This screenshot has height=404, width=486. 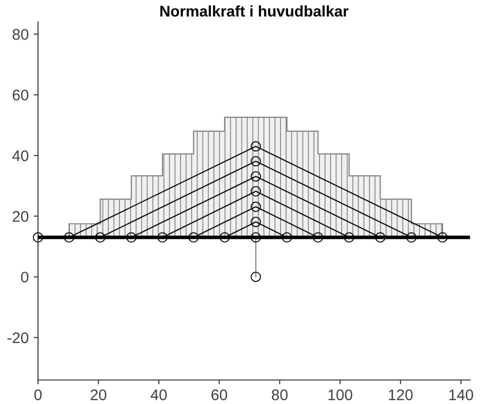 What do you see at coordinates (20, 156) in the screenshot?
I see `y-tick-label: 40` at bounding box center [20, 156].